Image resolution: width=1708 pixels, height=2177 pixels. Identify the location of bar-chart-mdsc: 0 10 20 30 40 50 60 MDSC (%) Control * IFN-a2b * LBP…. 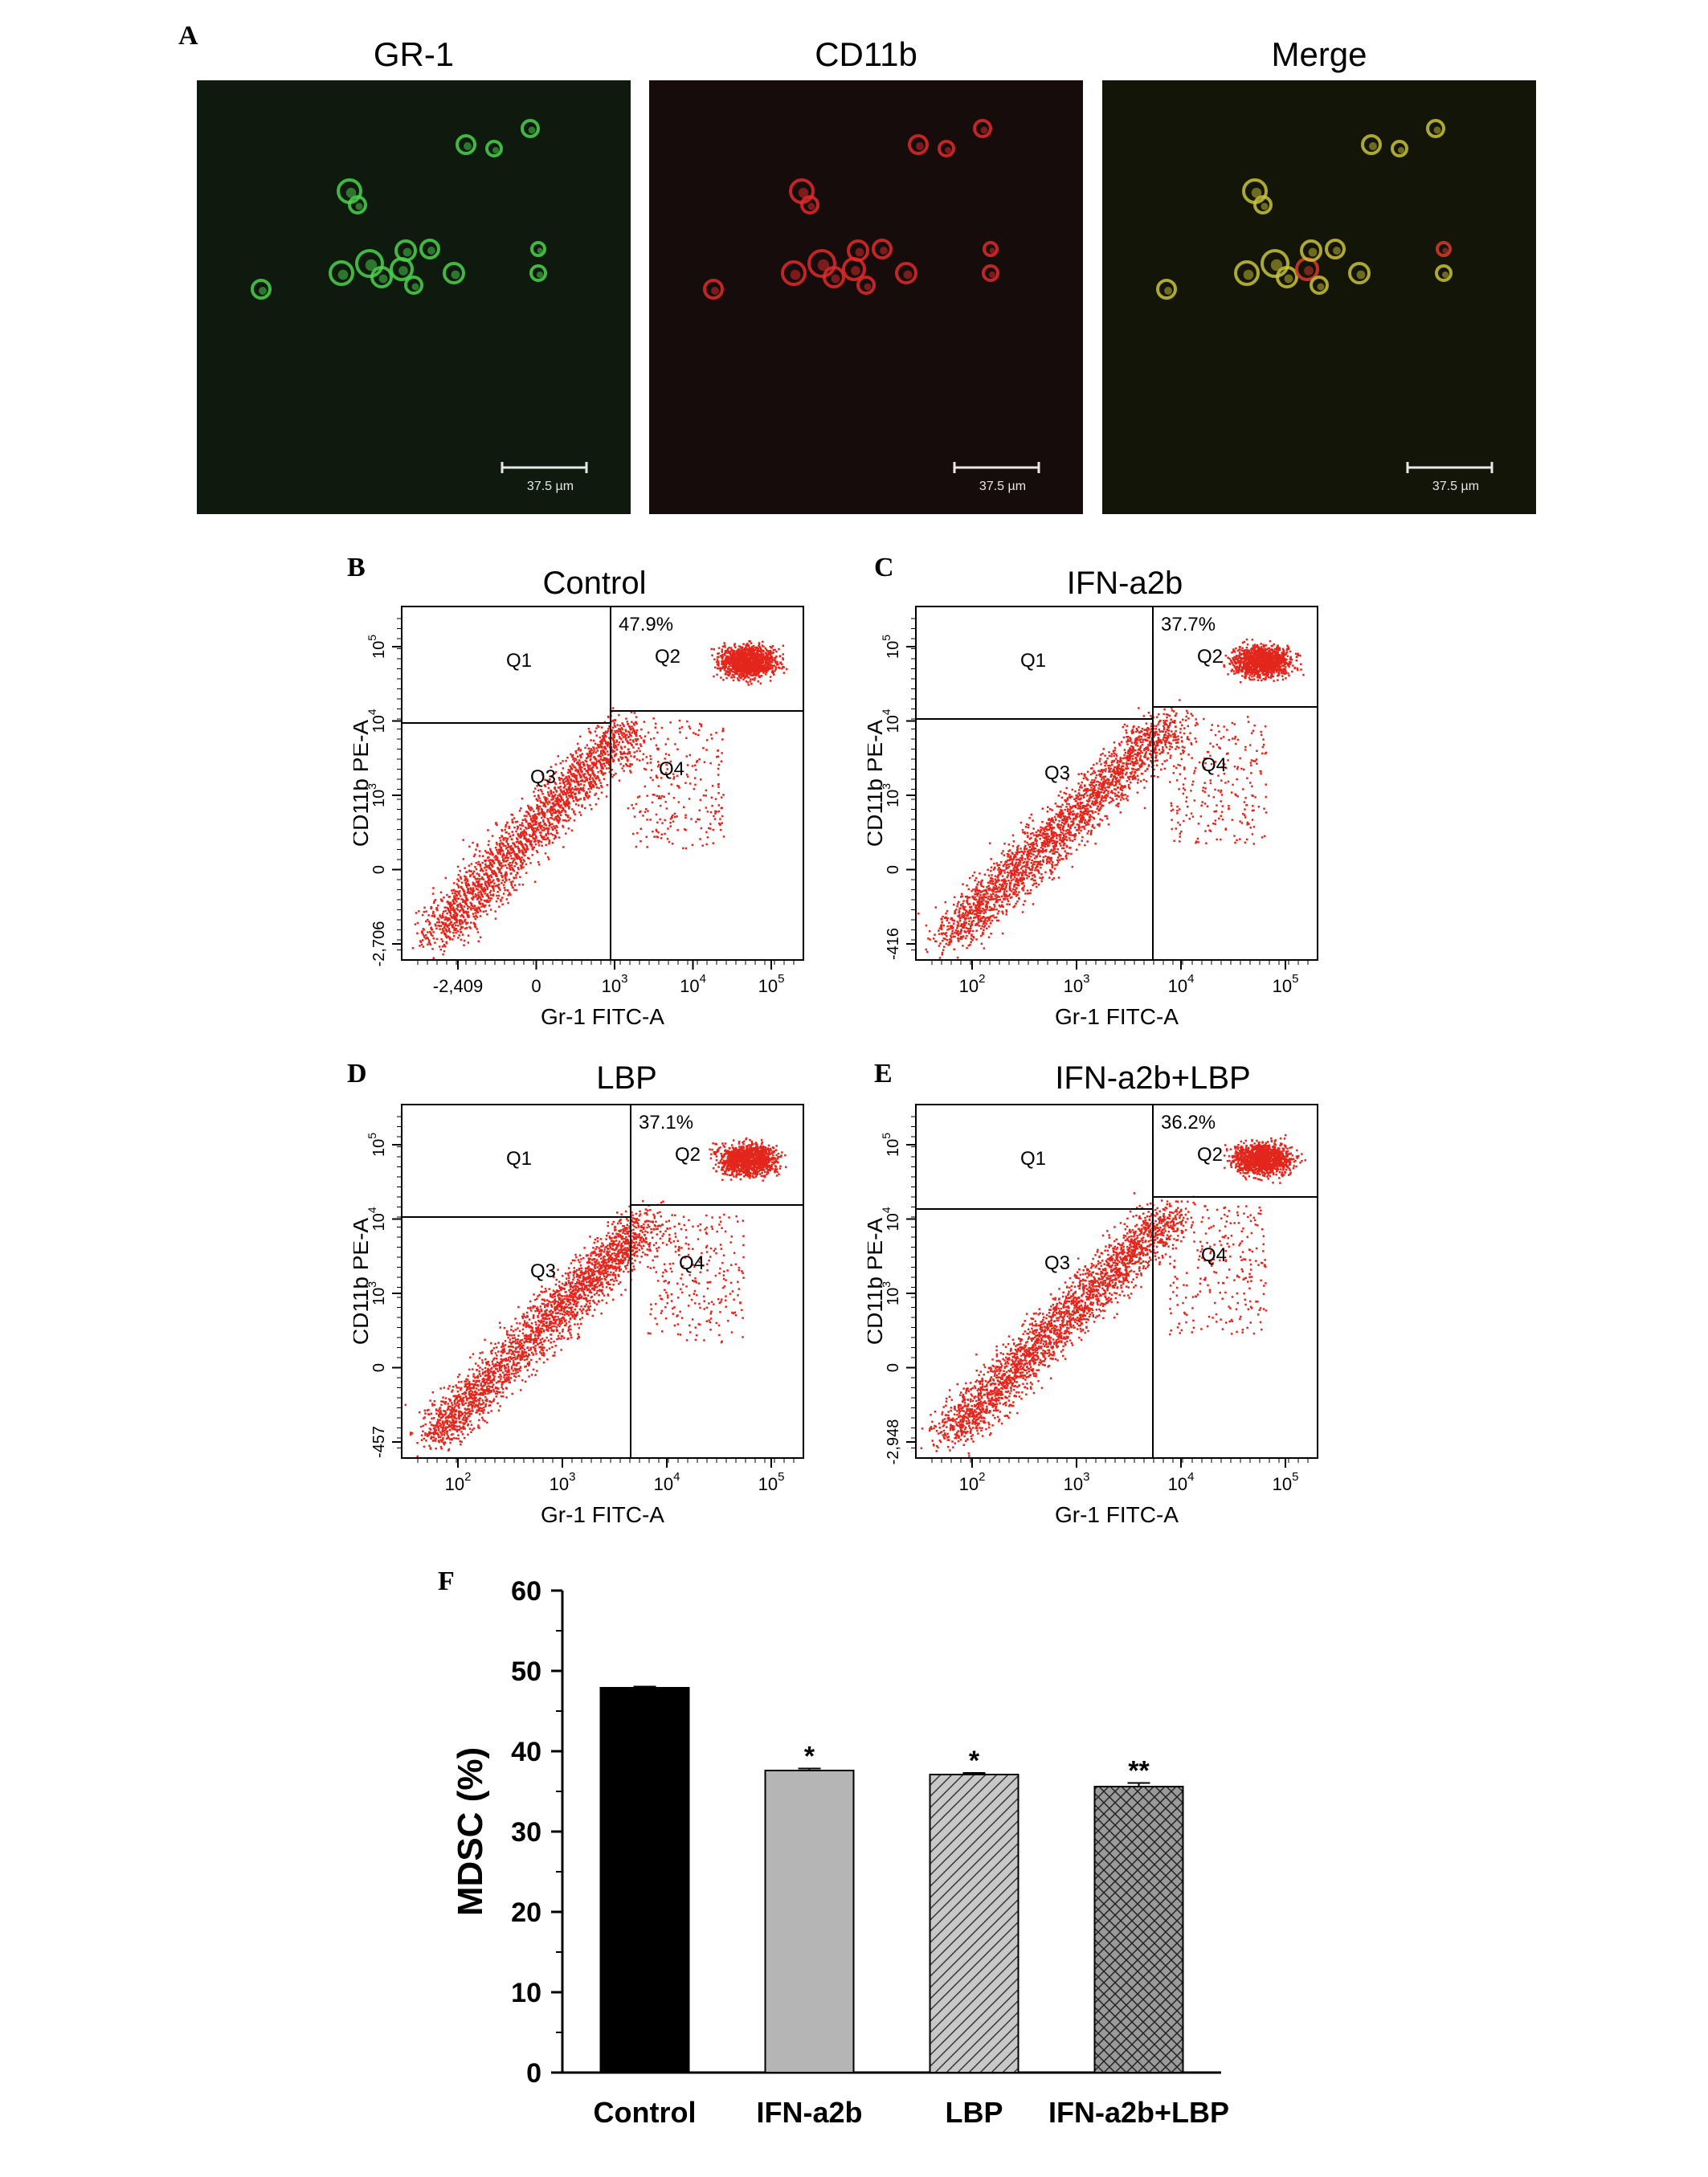
(840, 1852).